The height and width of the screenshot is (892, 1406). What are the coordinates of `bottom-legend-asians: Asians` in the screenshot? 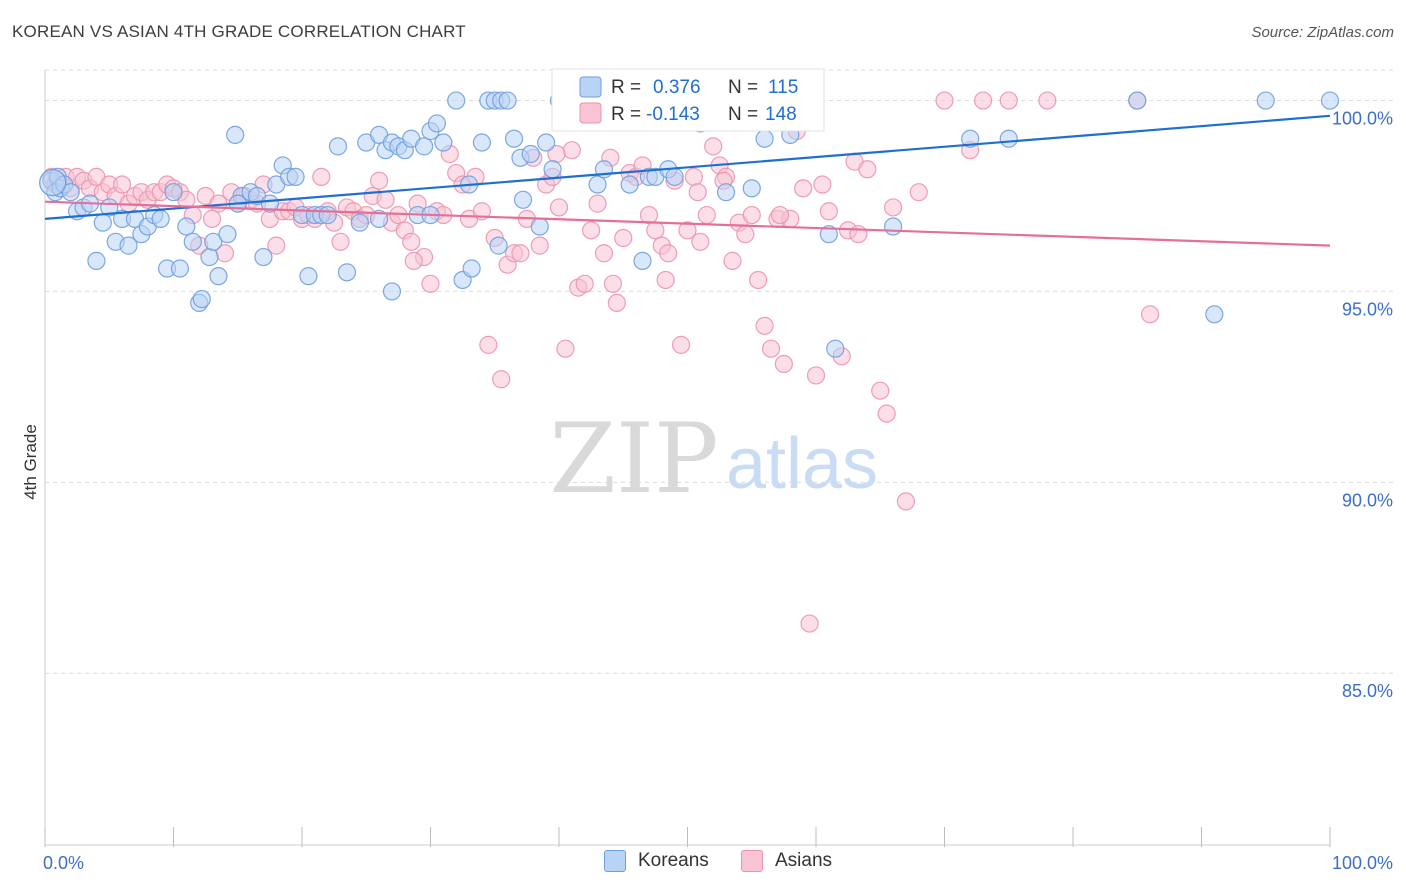 It's located at (786, 861).